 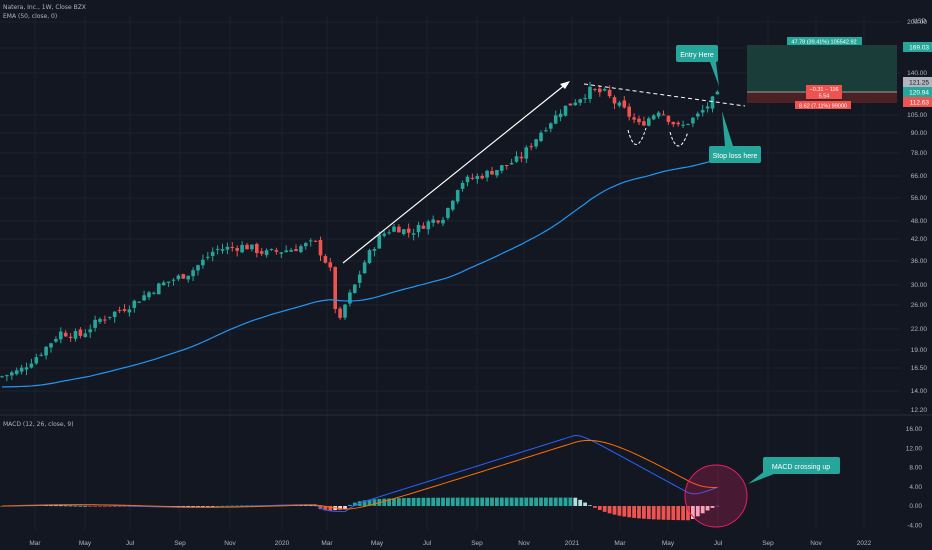 I want to click on chart-title: Natera, Inc., 1W, Close BZX, so click(x=44, y=7).